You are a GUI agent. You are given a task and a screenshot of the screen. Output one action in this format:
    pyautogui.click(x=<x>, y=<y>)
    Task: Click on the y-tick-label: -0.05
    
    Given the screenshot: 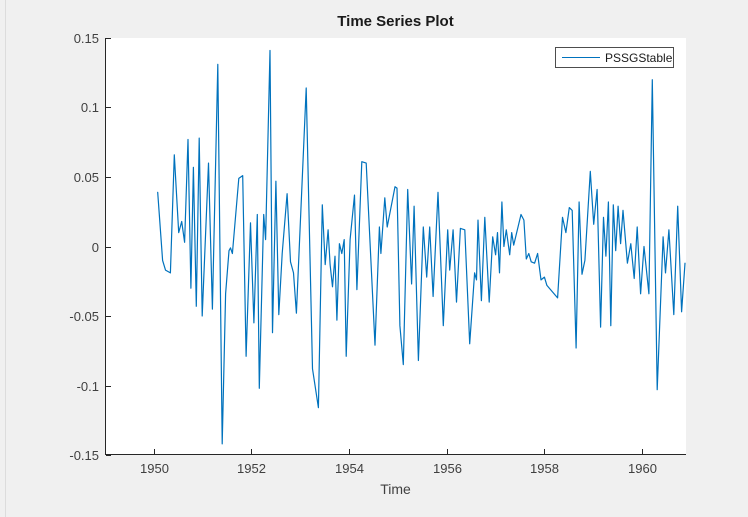 What is the action you would take?
    pyautogui.click(x=84, y=316)
    